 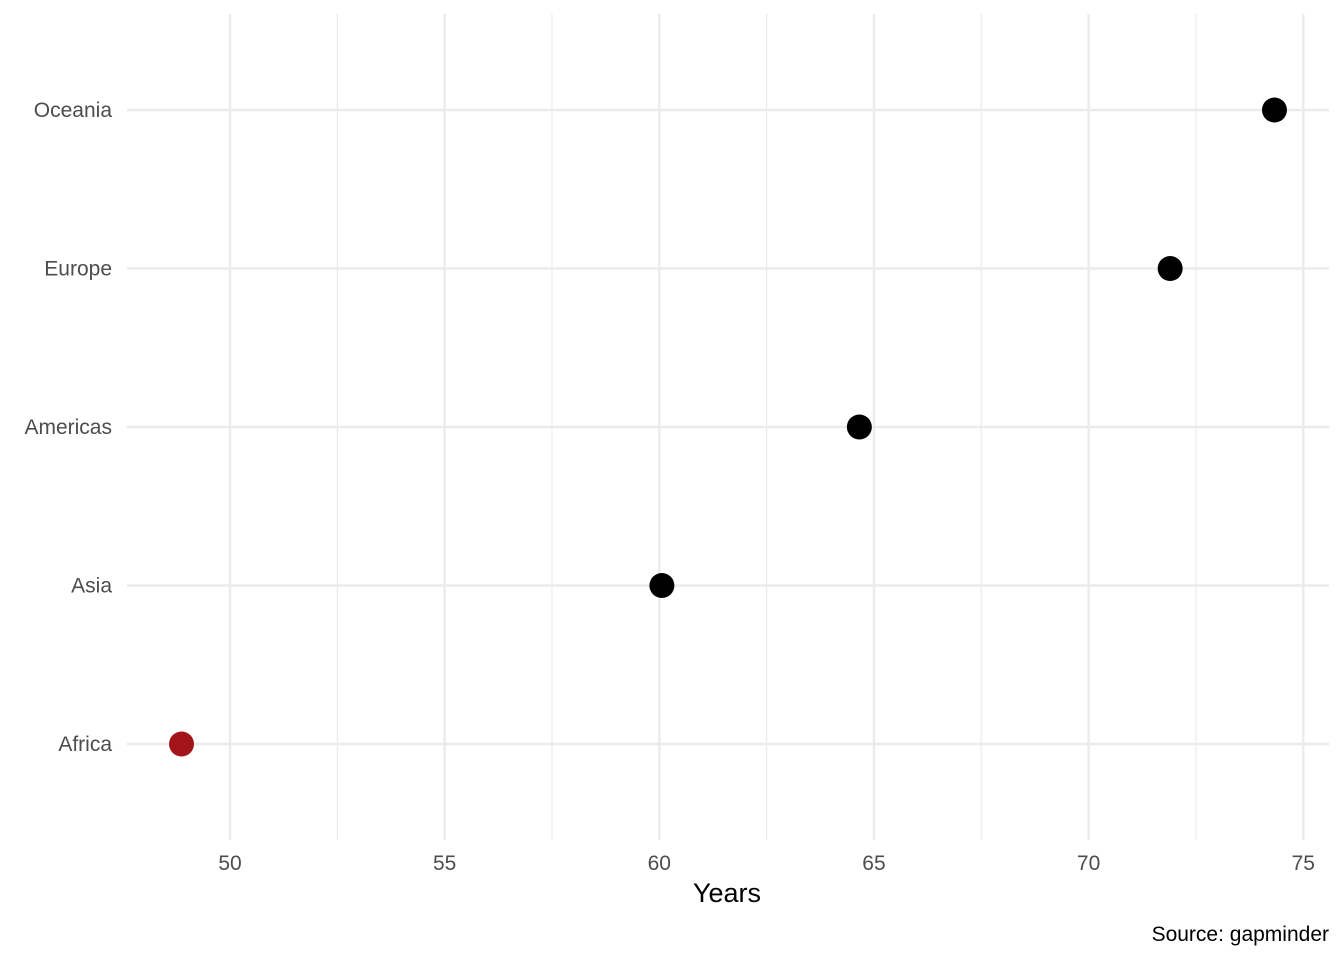 I want to click on x-tick-label: 50, so click(x=229, y=863).